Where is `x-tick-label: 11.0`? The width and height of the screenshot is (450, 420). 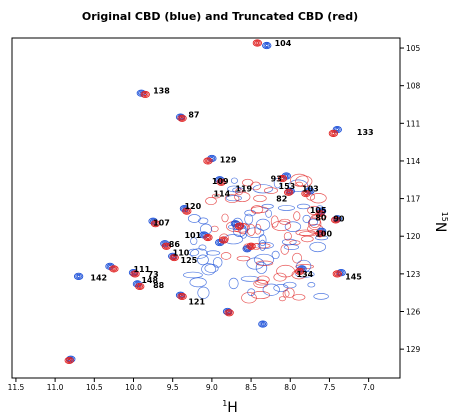 x-tick-label: 11.0 is located at coordinates (55, 387).